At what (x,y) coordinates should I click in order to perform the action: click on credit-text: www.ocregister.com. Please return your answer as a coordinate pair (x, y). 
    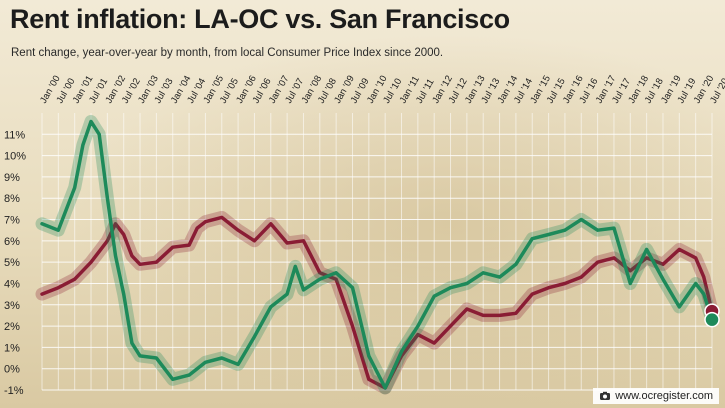
    Looking at the image, I should click on (664, 396).